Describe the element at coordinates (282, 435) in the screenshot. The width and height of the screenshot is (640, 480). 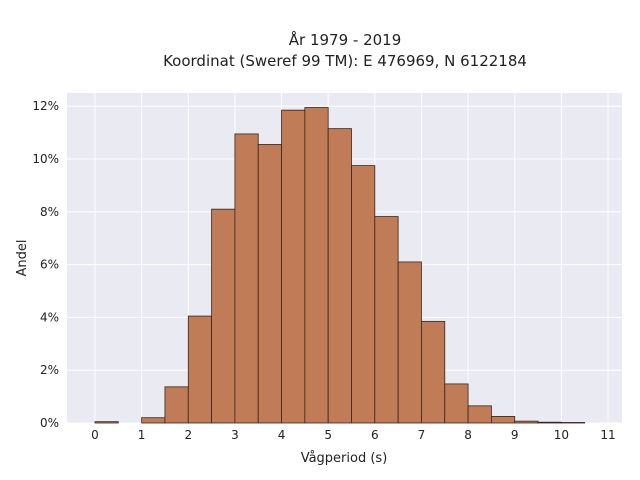
I see `x-tick-label: 4` at that location.